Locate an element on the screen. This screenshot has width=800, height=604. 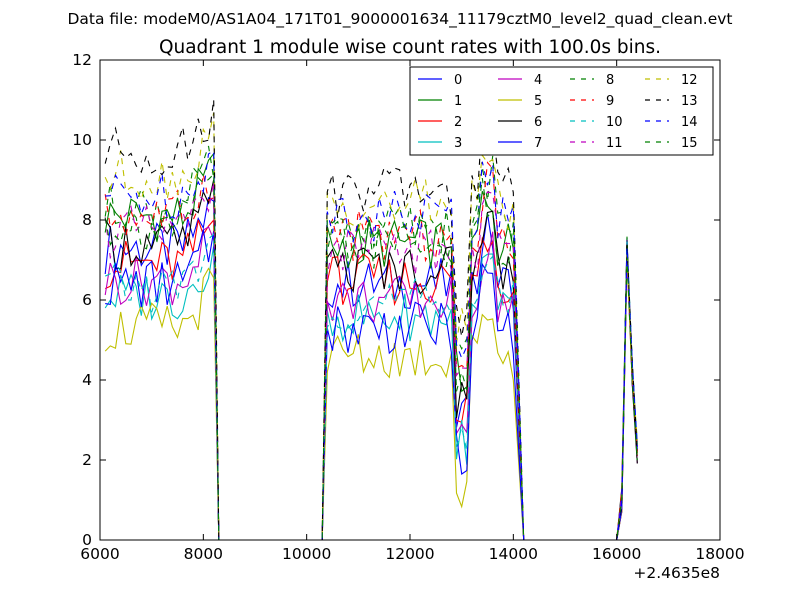
legend-label-9: 9 is located at coordinates (610, 101).